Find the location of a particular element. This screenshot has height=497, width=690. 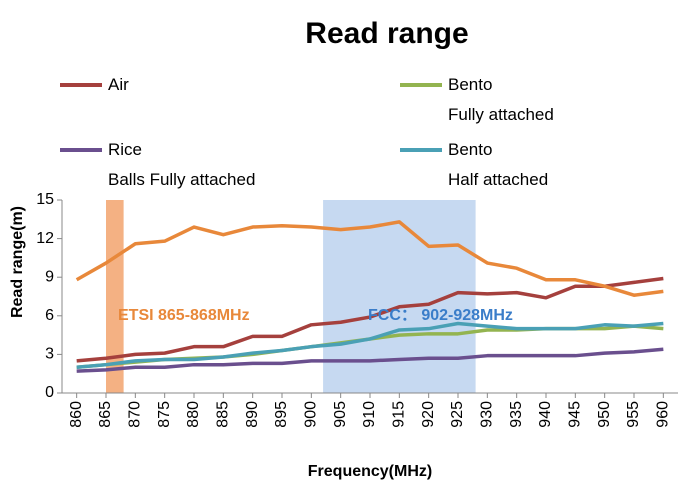

x-tick-label: 930 is located at coordinates (487, 414).